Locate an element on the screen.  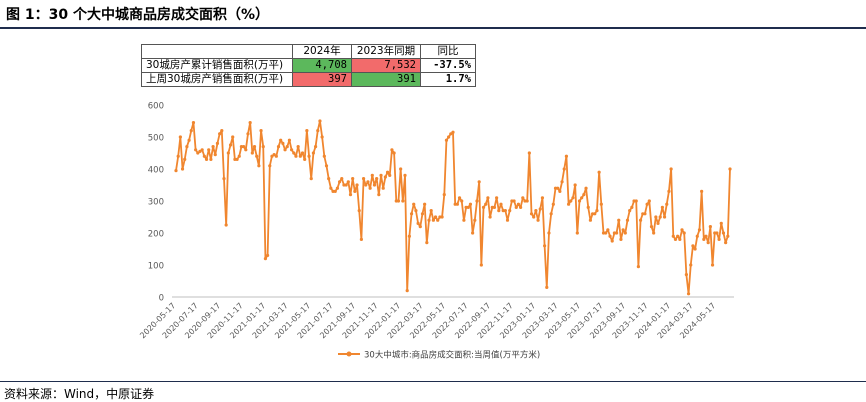
value-yoy: -37.5% is located at coordinates (448, 65).